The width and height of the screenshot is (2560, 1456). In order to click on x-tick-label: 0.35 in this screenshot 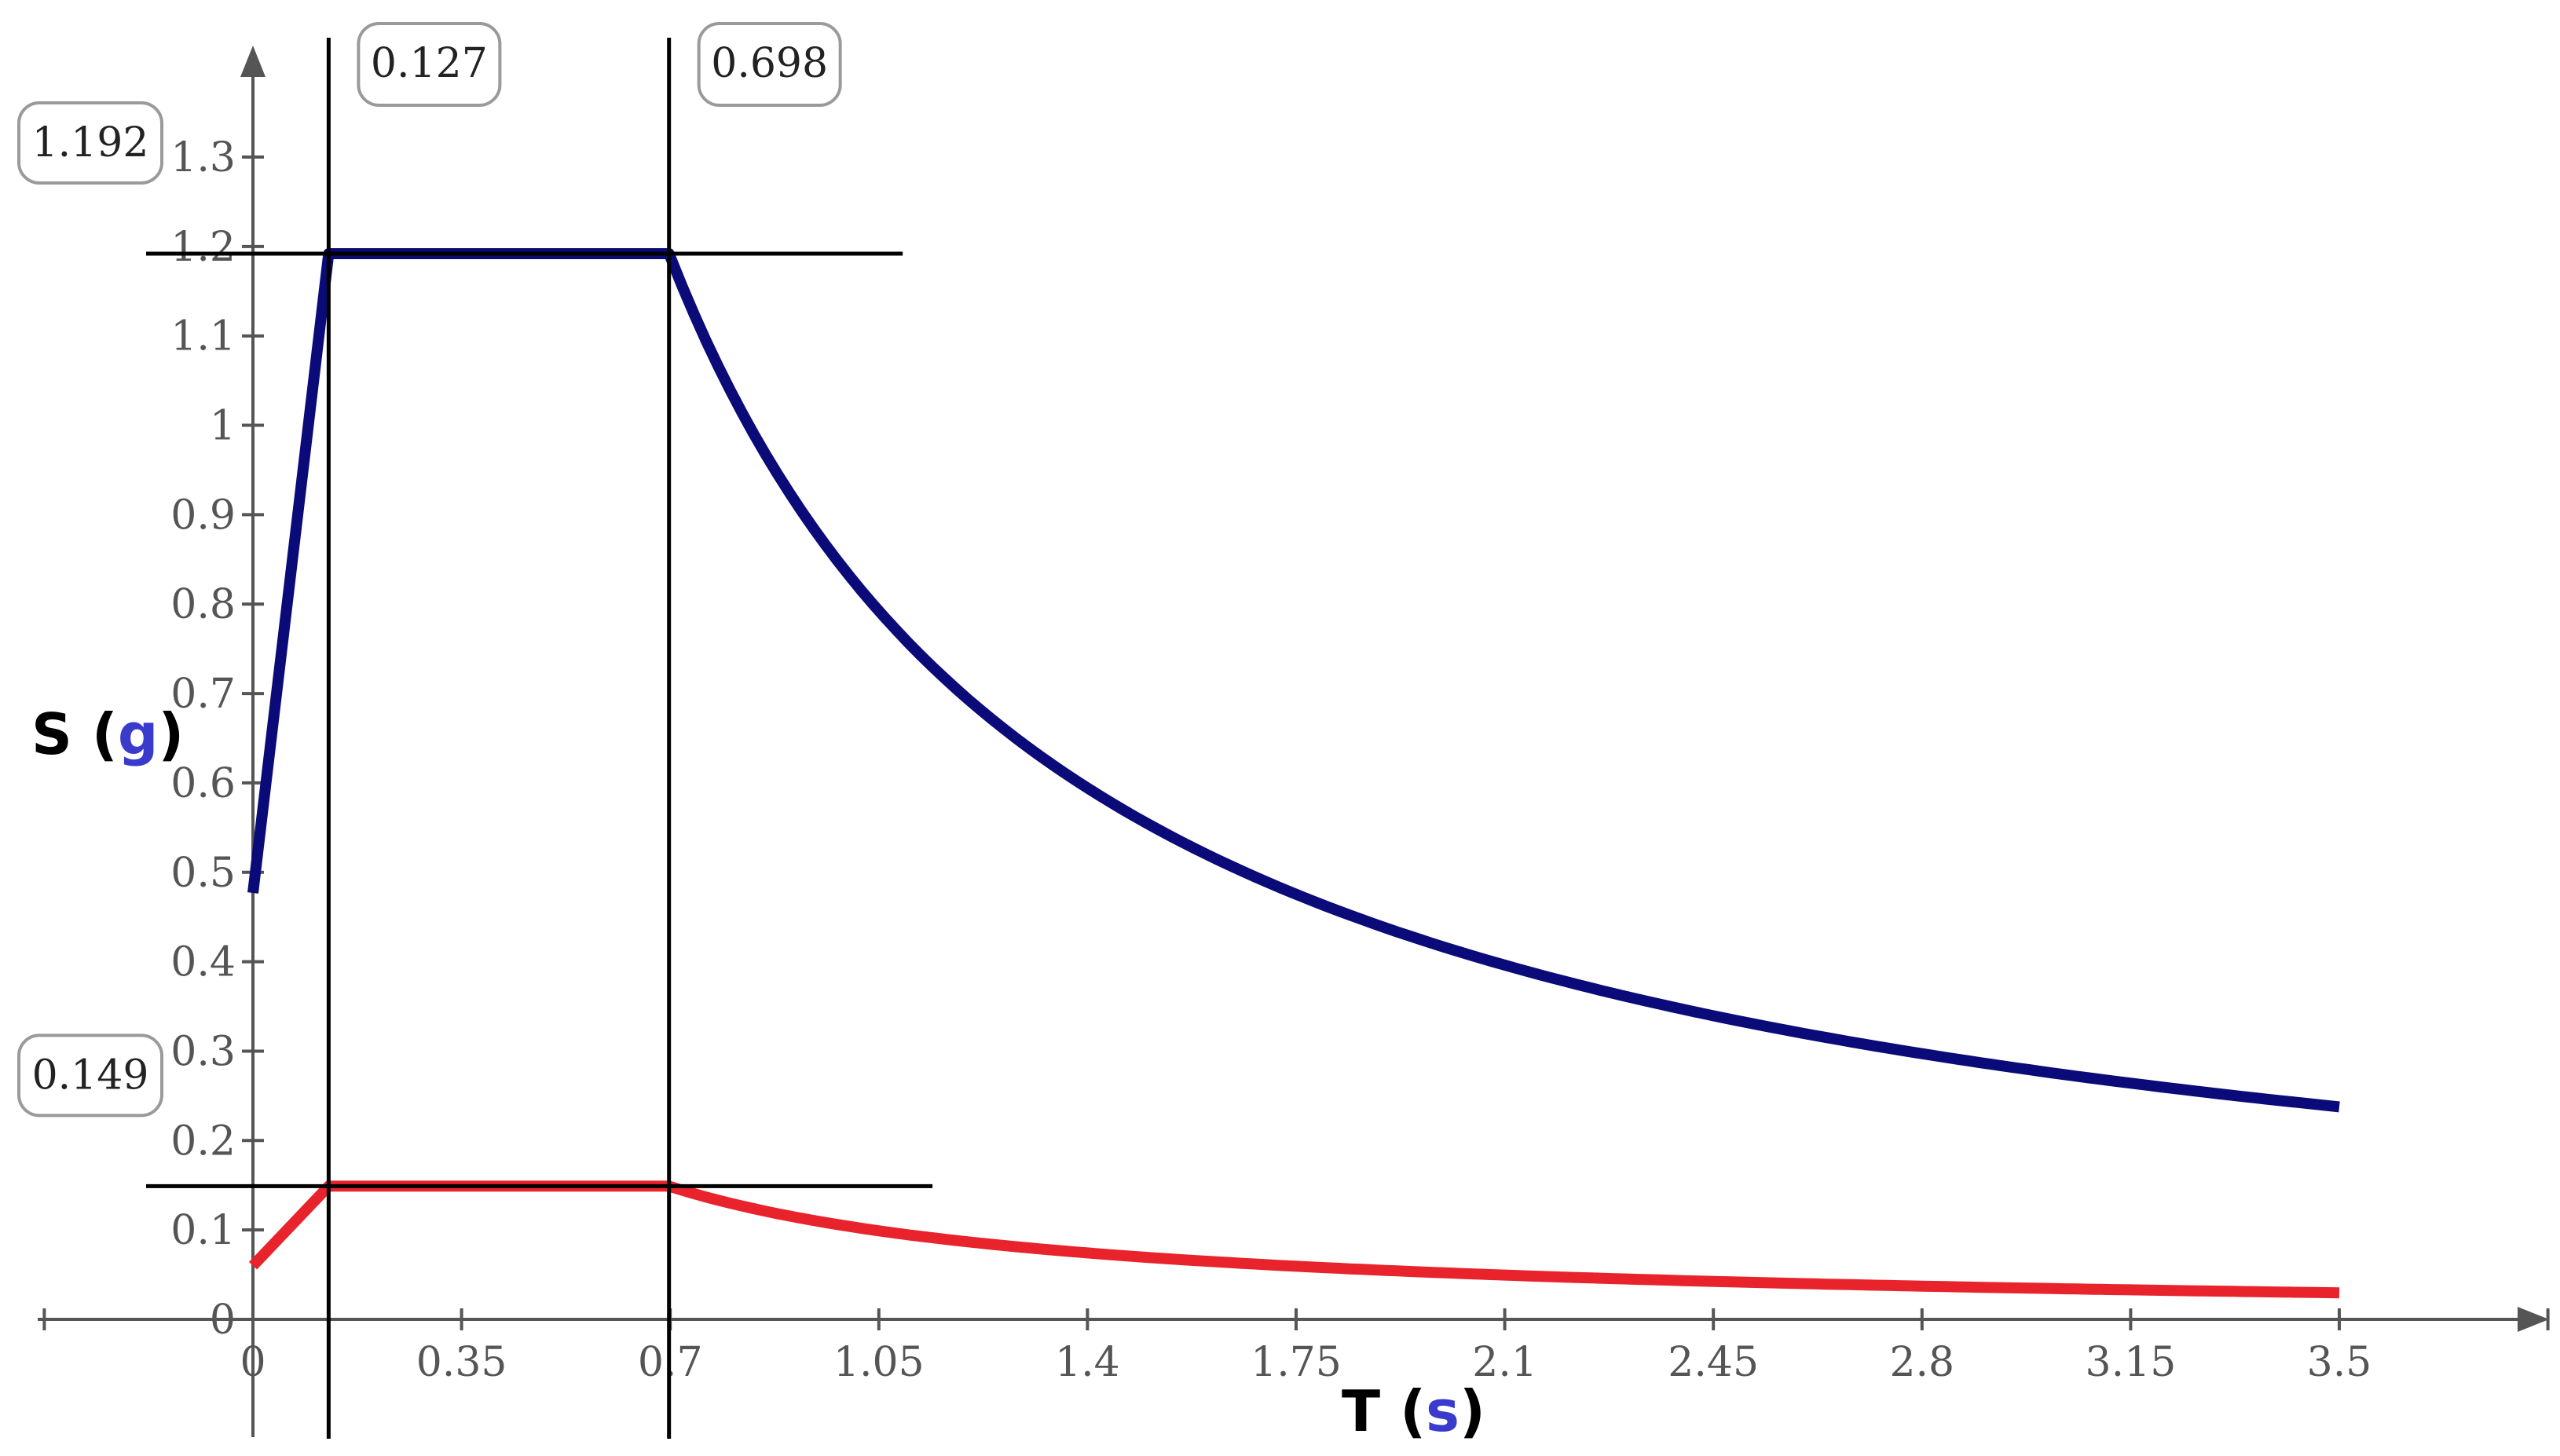, I will do `click(461, 1362)`.